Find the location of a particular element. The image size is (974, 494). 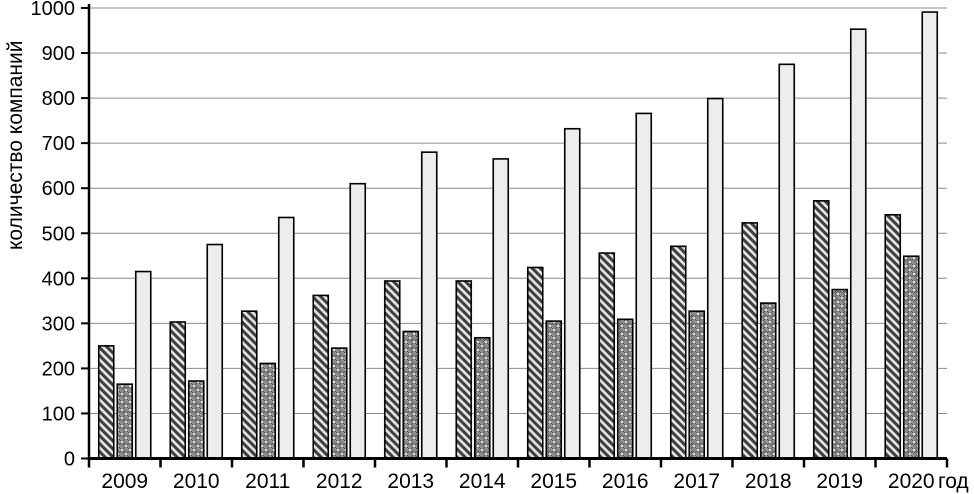

y-tick-label-800: 800 is located at coordinates (58, 99).